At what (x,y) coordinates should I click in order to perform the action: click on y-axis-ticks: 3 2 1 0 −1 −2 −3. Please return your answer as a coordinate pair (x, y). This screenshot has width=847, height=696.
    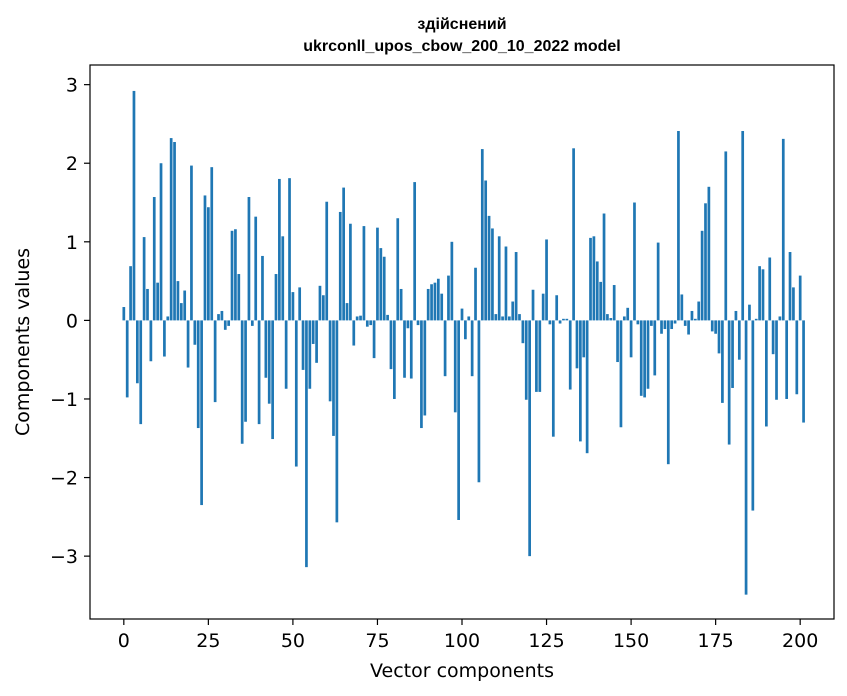
    Looking at the image, I should click on (70, 321).